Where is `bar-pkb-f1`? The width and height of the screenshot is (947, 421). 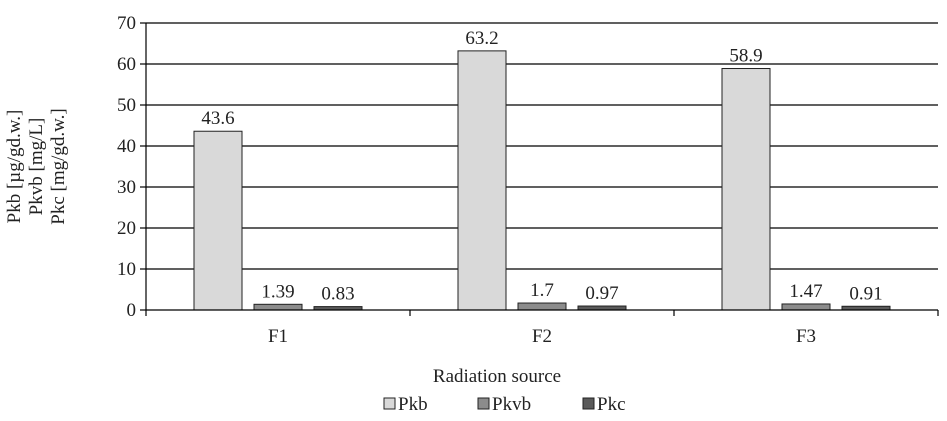 bar-pkb-f1 is located at coordinates (218, 220).